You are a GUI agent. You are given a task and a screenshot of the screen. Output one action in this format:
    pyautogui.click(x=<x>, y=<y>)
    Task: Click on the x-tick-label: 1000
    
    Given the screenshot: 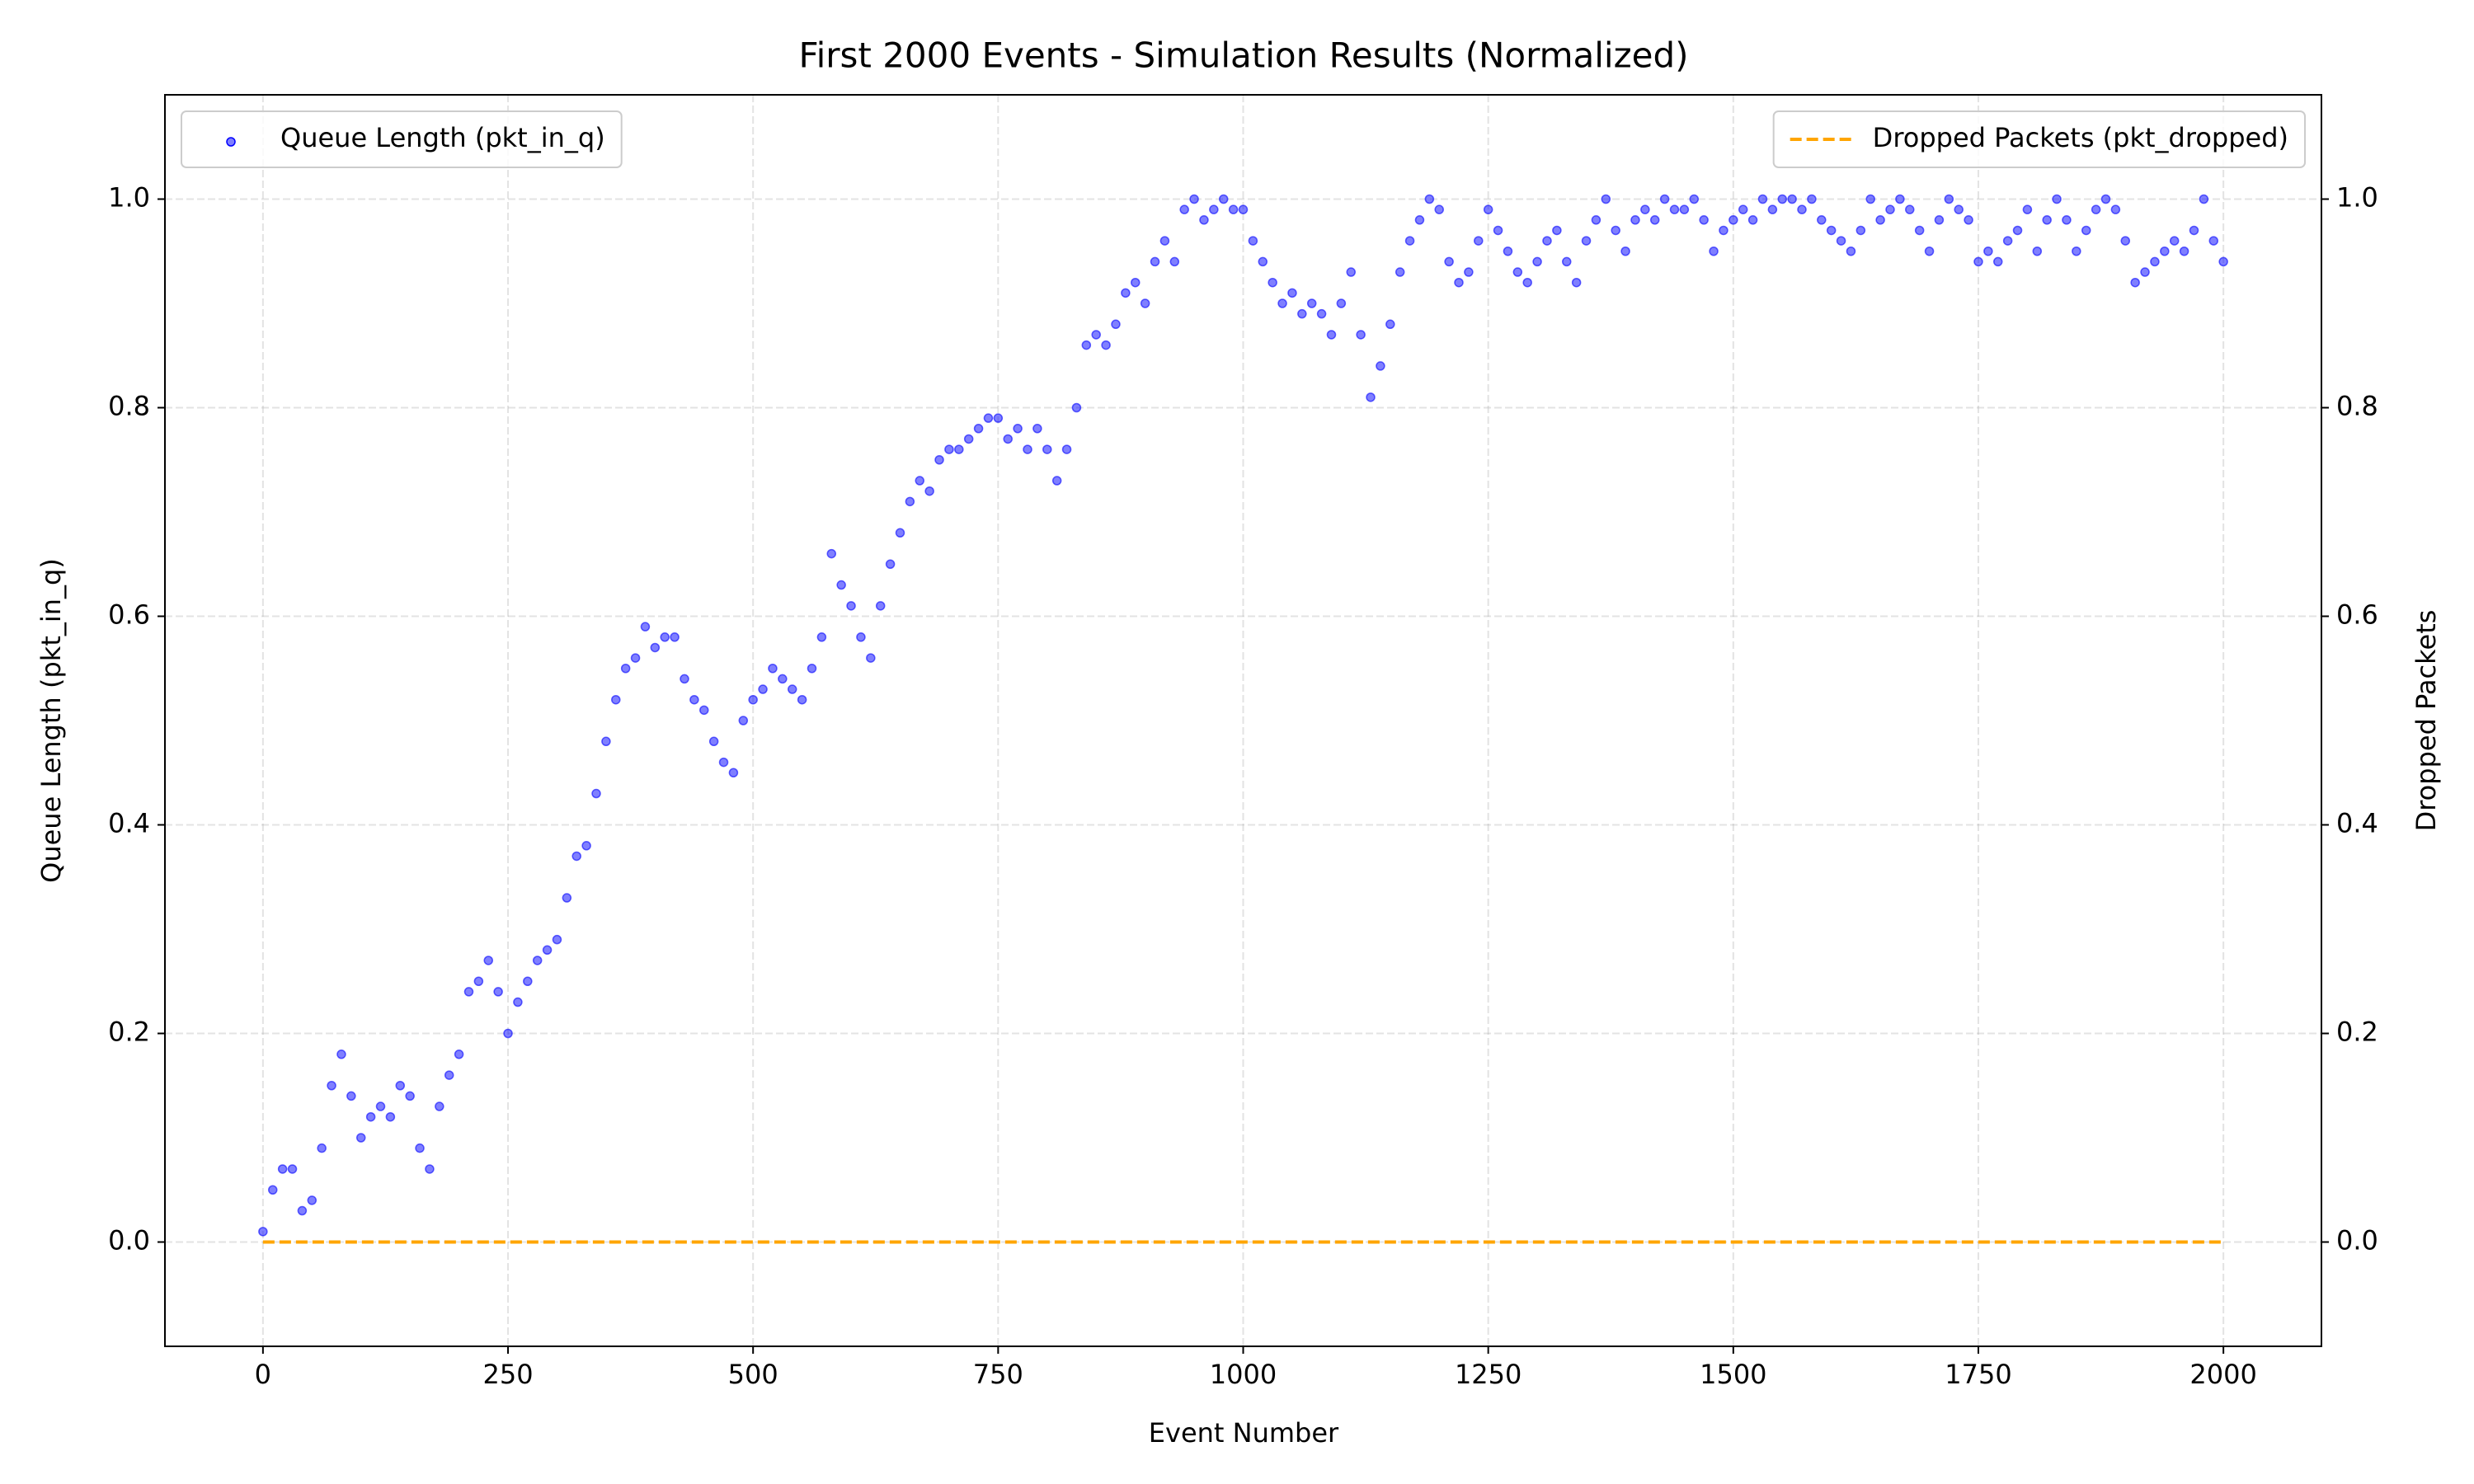 What is the action you would take?
    pyautogui.click(x=1243, y=1374)
    